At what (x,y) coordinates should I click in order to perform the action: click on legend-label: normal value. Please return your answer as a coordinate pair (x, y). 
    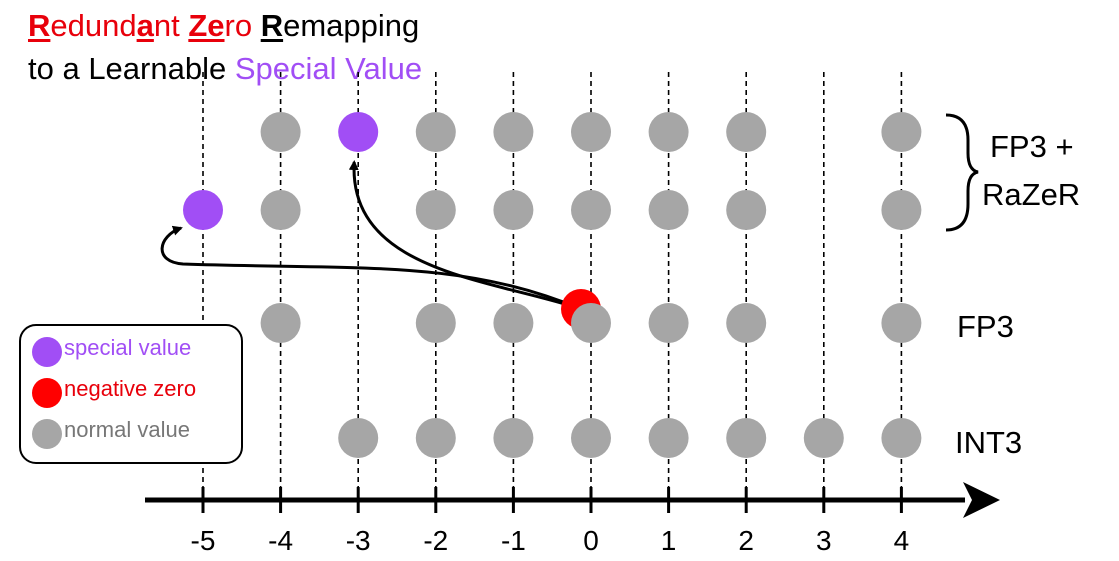
    Looking at the image, I should click on (127, 429).